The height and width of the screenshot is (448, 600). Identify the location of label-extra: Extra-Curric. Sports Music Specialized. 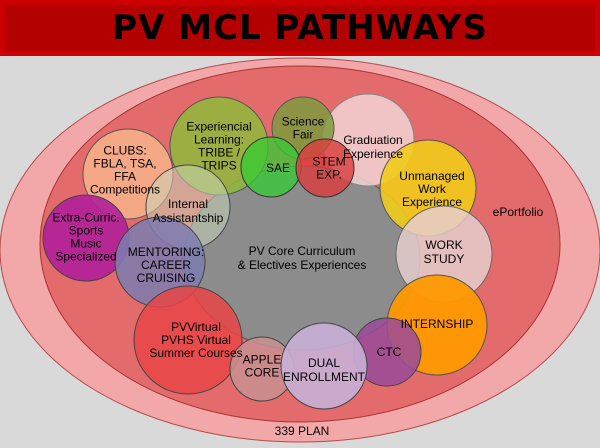
(85, 237).